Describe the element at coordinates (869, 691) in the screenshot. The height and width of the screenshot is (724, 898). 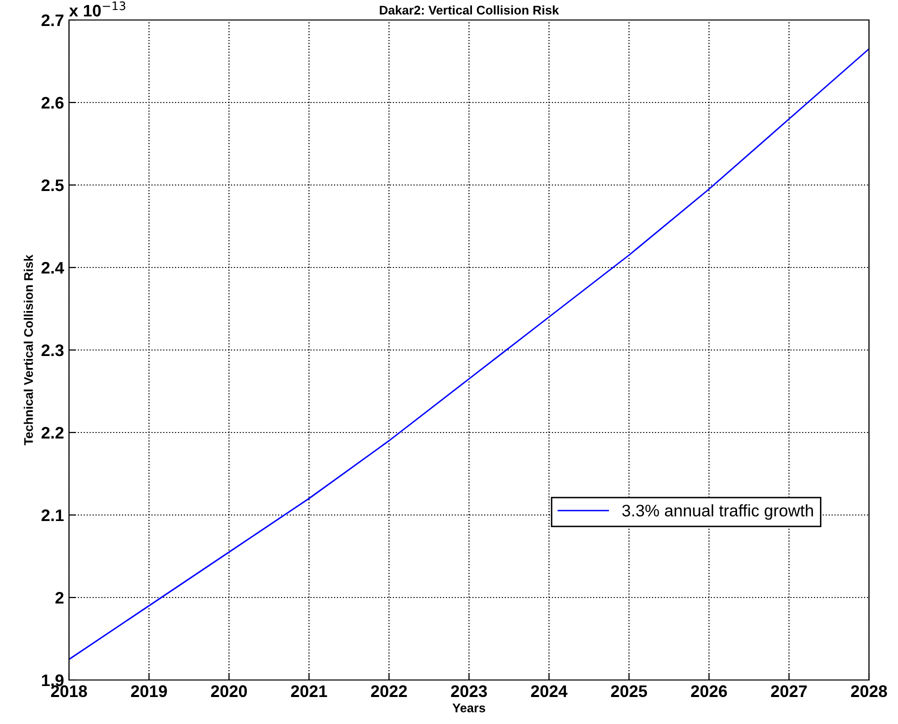
I see `x-tick-label: 2028` at that location.